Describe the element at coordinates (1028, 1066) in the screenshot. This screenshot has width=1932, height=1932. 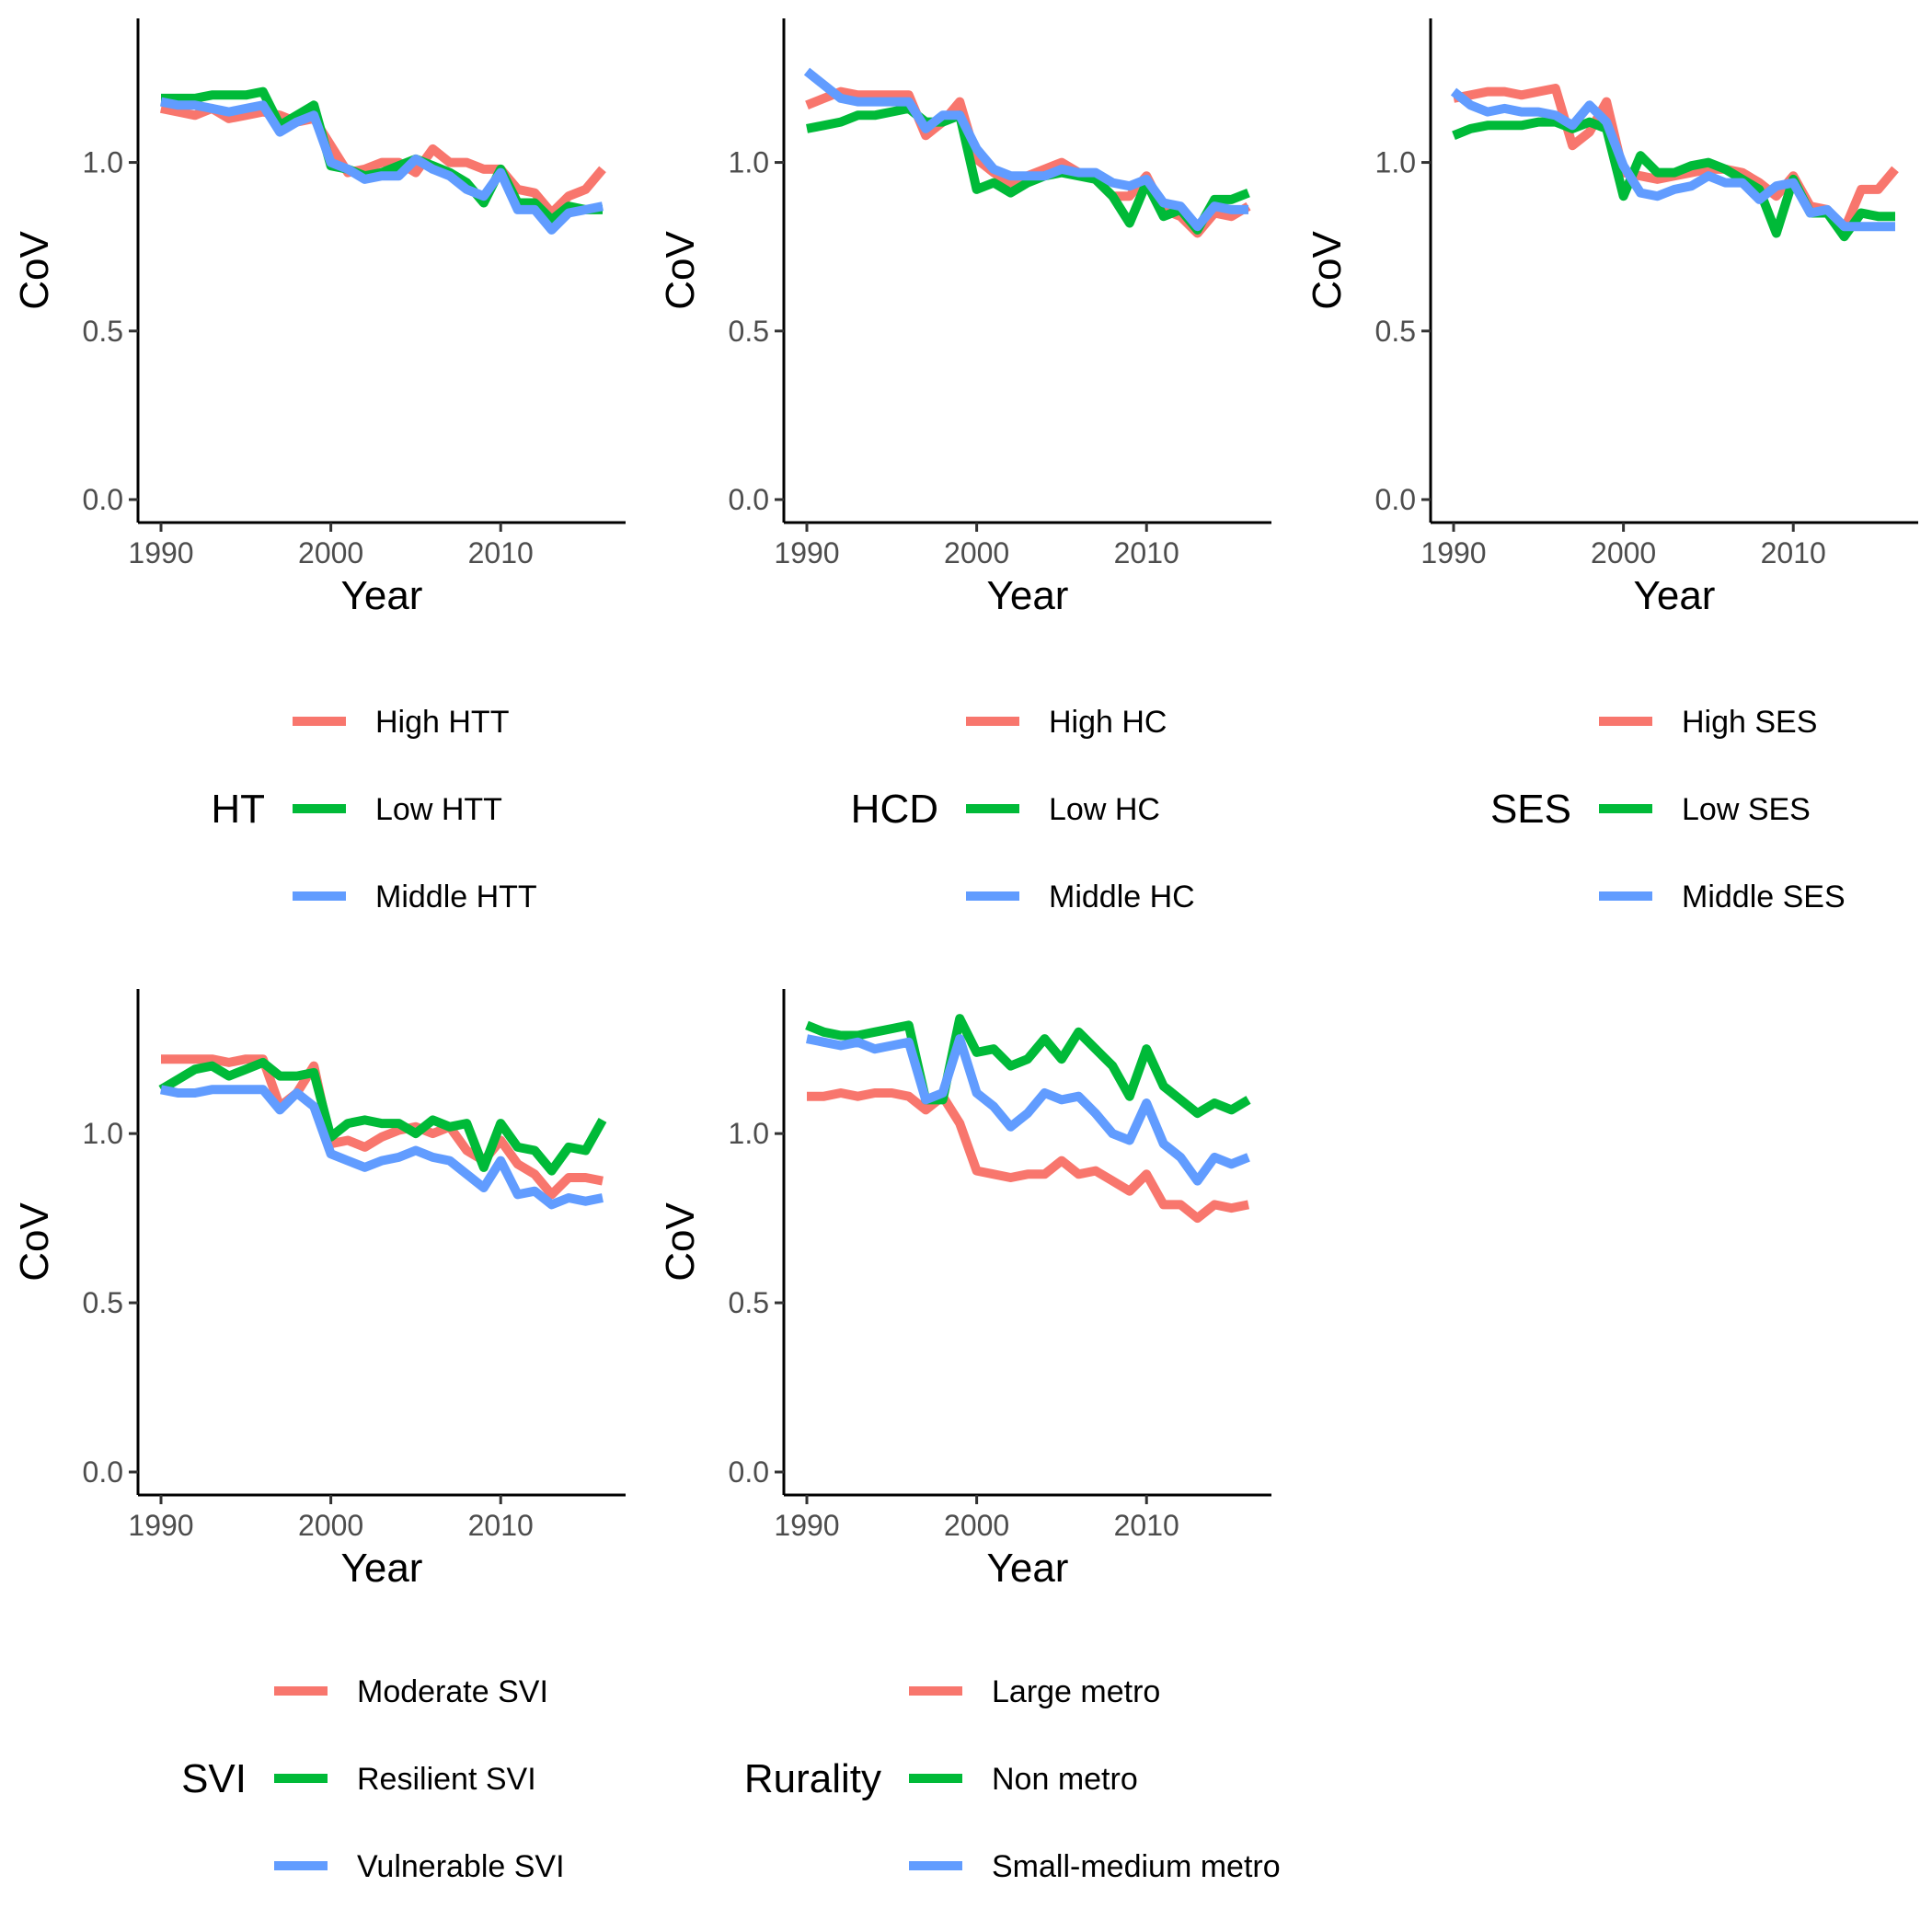
I see `series-line-non-metro` at that location.